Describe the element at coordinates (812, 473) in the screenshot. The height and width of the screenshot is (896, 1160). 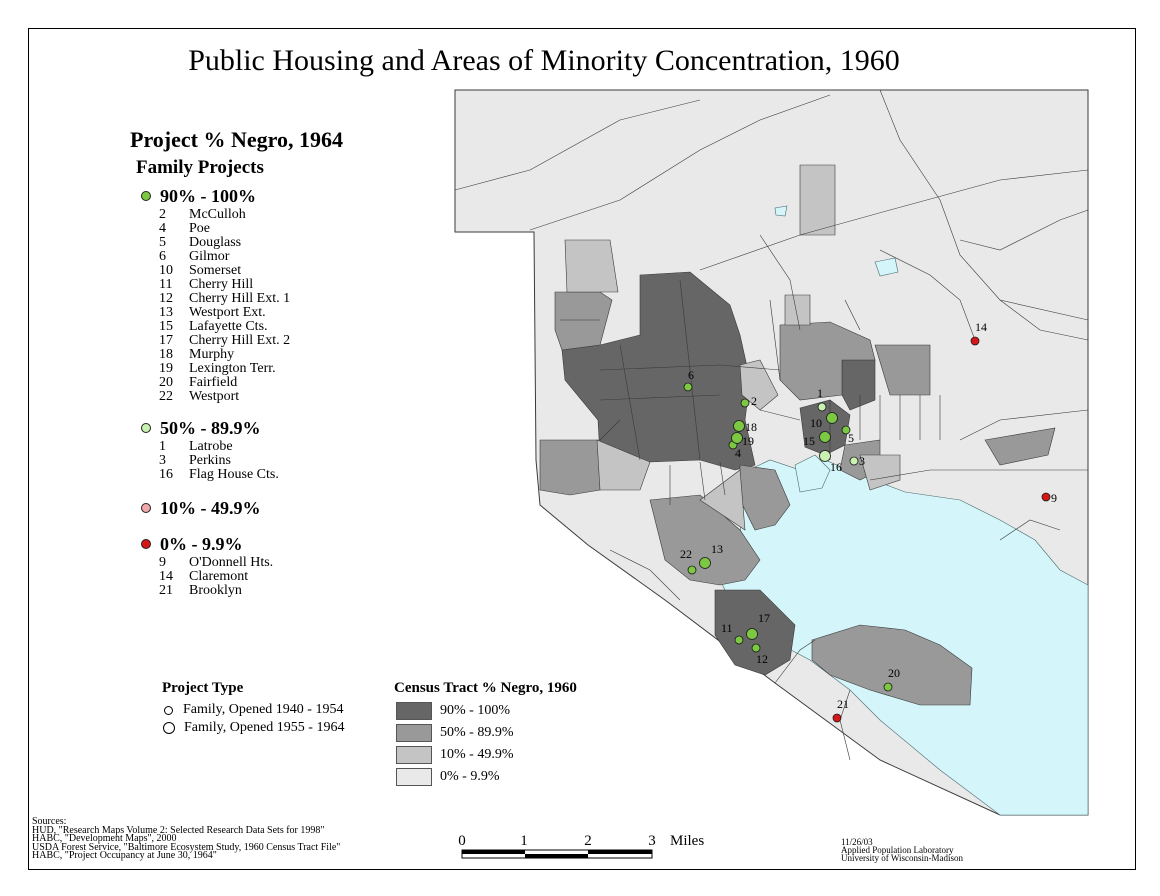
I see `inner-harbor` at that location.